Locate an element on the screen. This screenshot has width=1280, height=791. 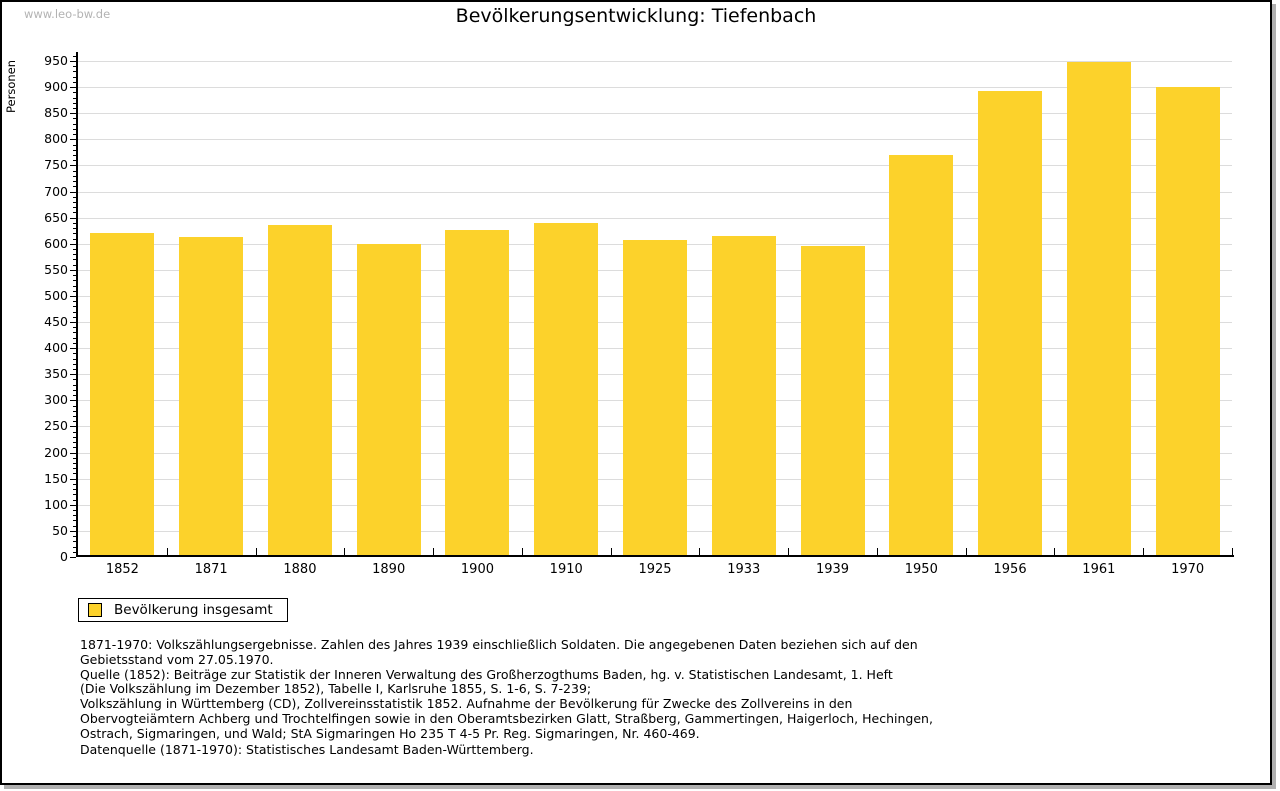
x-tick-label-1939: 1939 is located at coordinates (832, 569).